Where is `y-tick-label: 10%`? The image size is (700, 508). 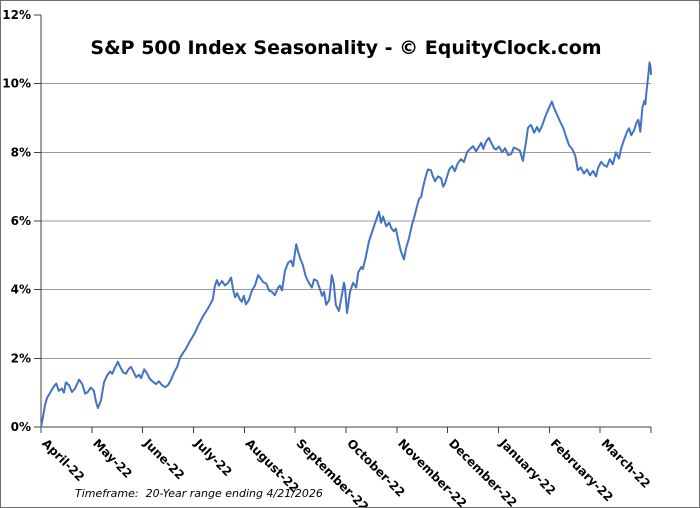 y-tick-label: 10% is located at coordinates (16, 84).